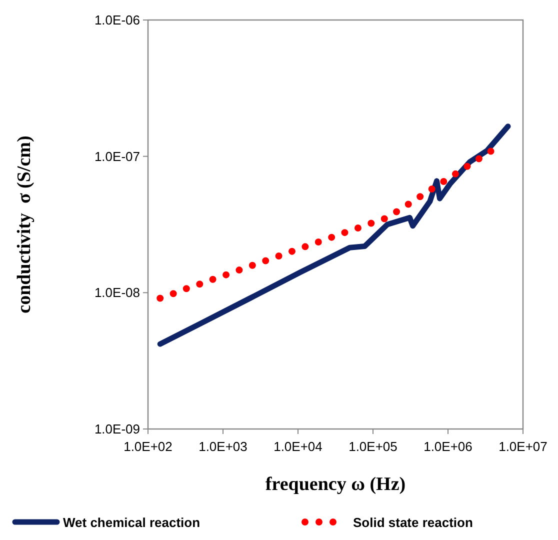 The image size is (558, 540). Describe the element at coordinates (117, 156) in the screenshot. I see `y-tick-label: 1.0E-07` at that location.